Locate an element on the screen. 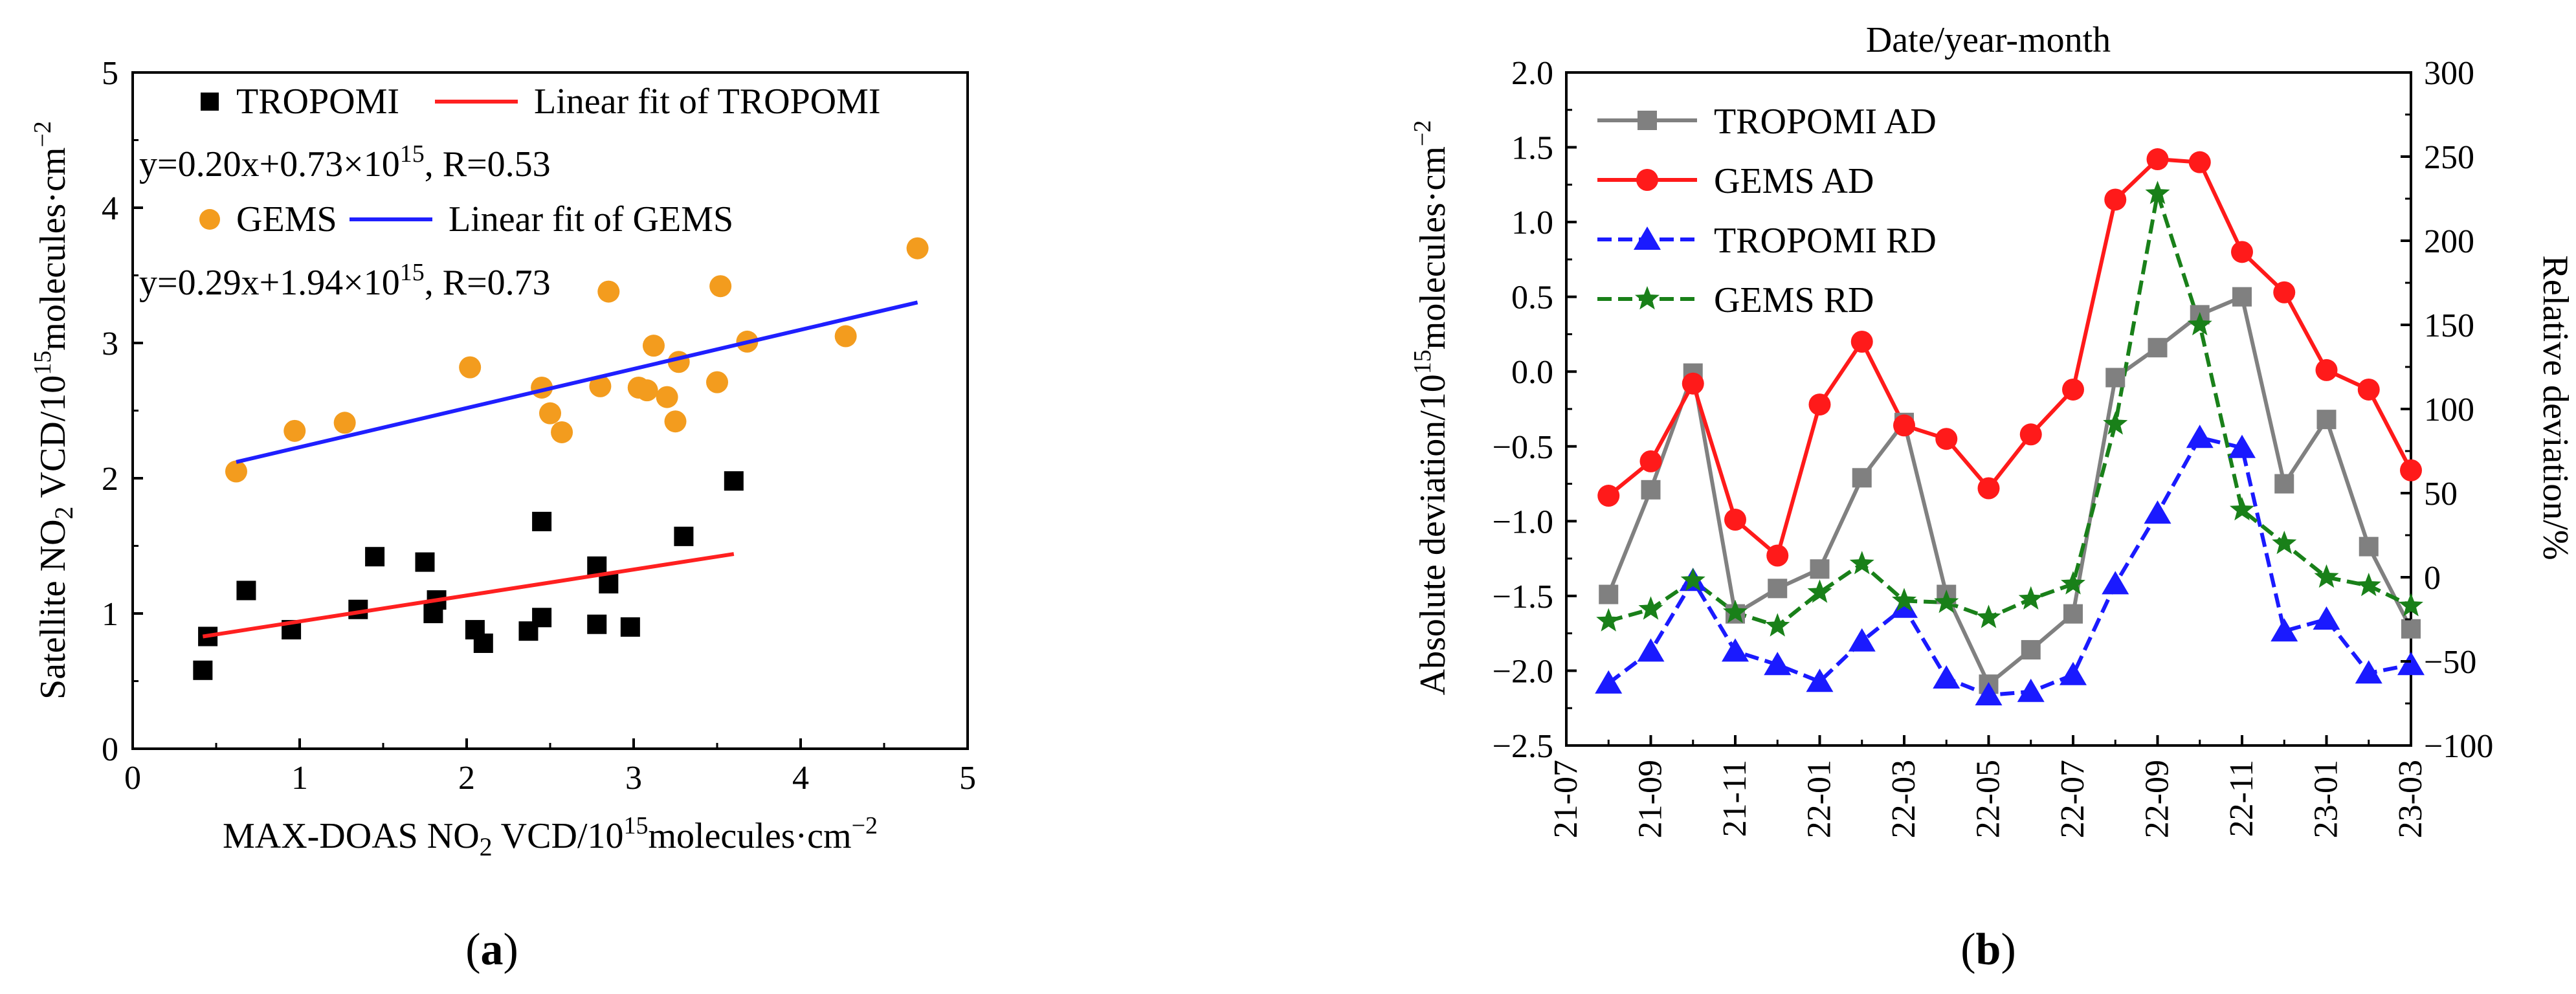 The width and height of the screenshot is (2576, 994). panel-b-left-y-axis-label: Absolute deviation/1015molecules·cm−2 is located at coordinates (1431, 408).